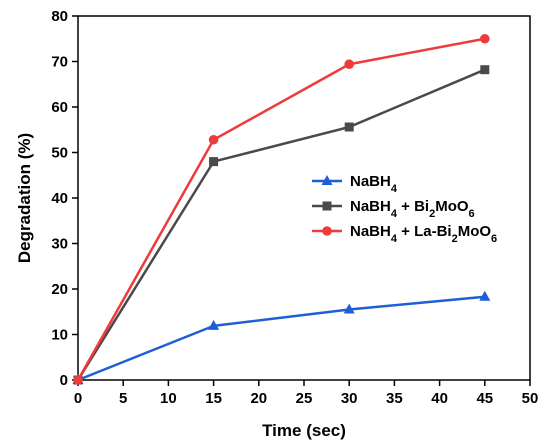  I want to click on x-tick-label: 5, so click(123, 398).